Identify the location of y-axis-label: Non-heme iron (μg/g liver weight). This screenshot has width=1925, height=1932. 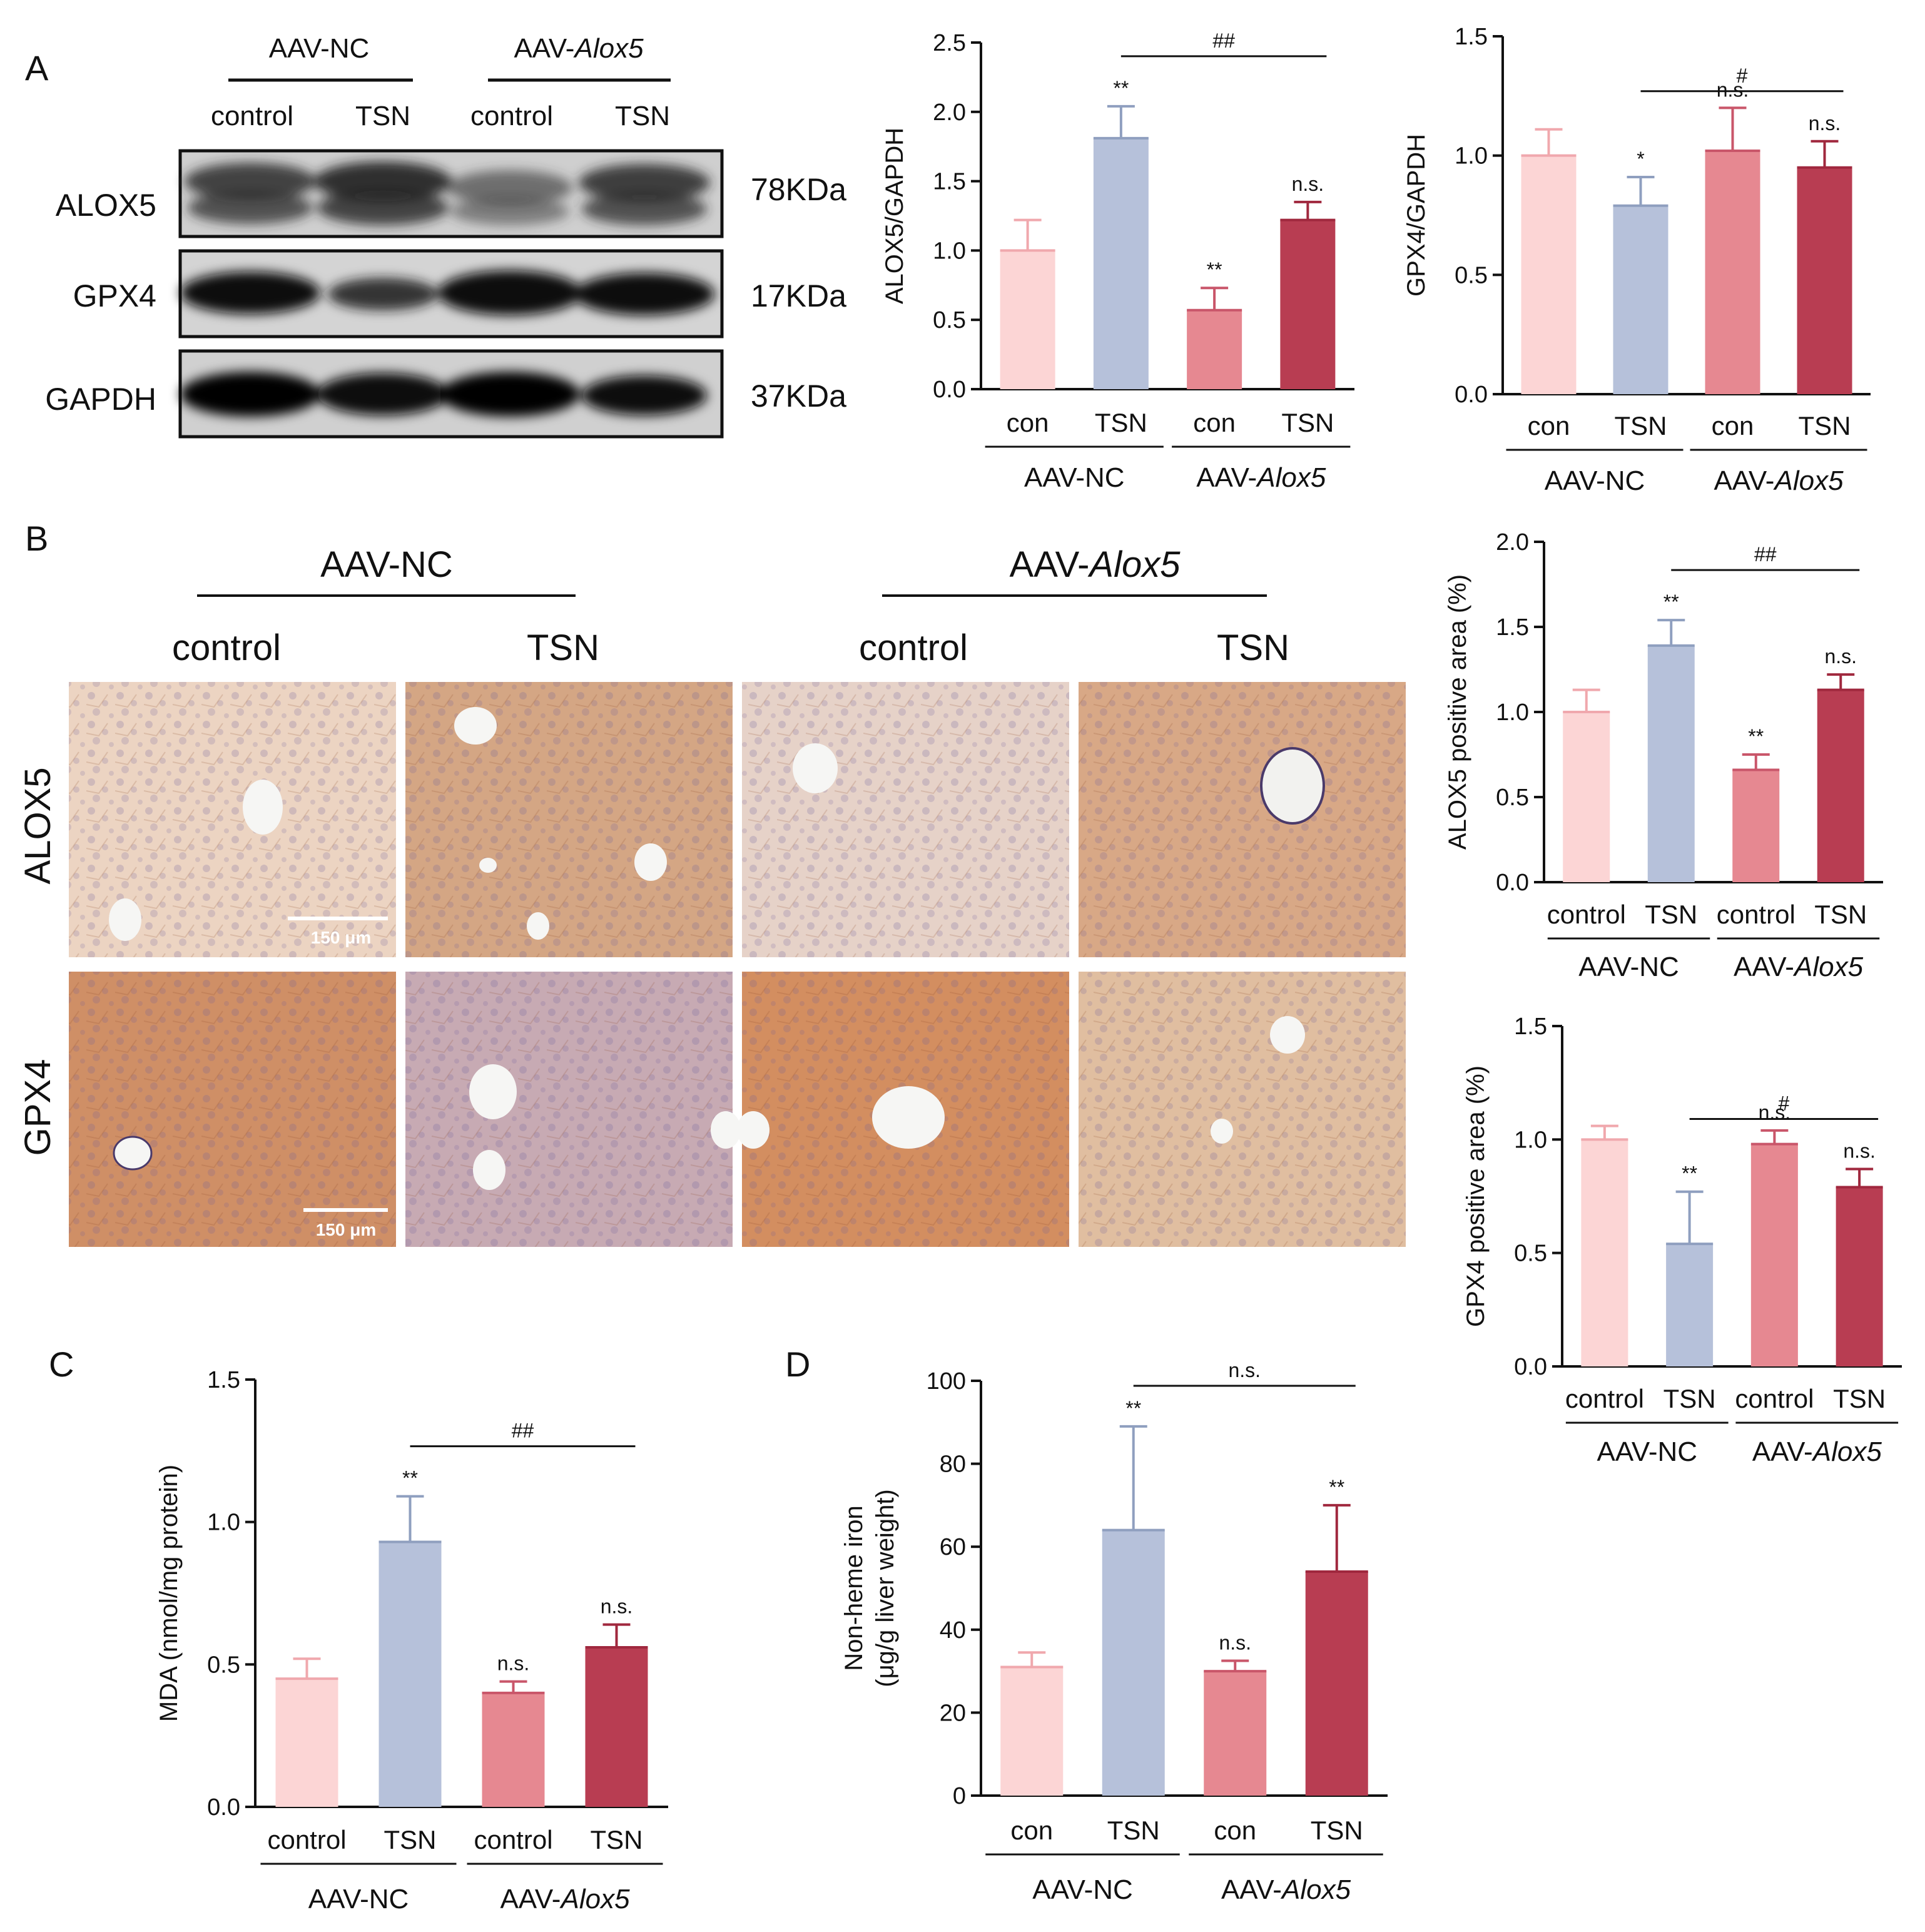
(870, 1588).